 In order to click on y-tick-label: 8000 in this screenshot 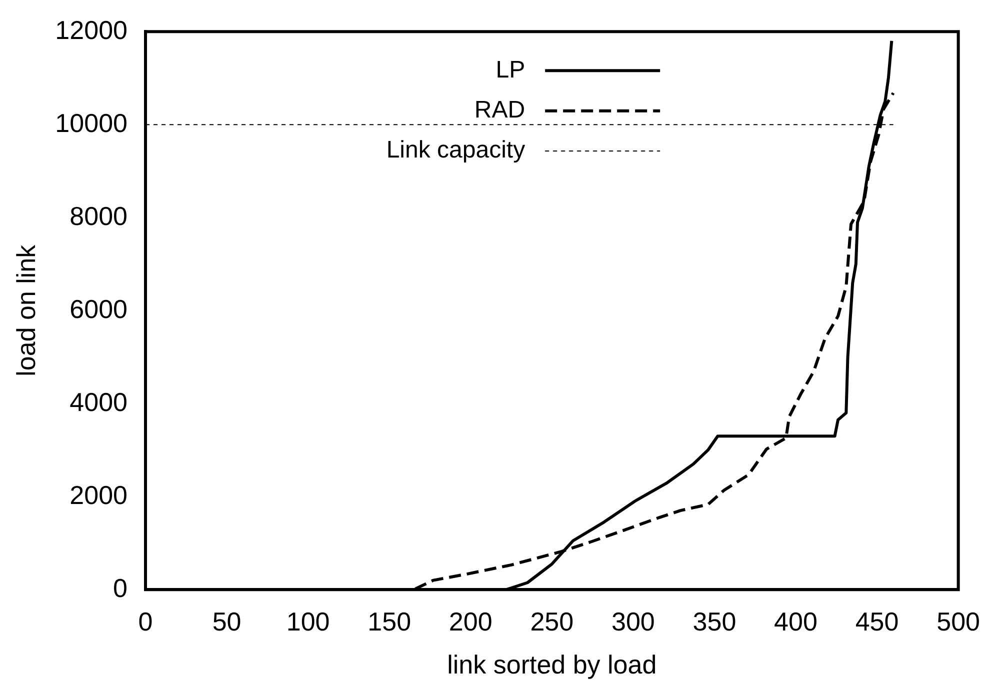, I will do `click(99, 215)`.